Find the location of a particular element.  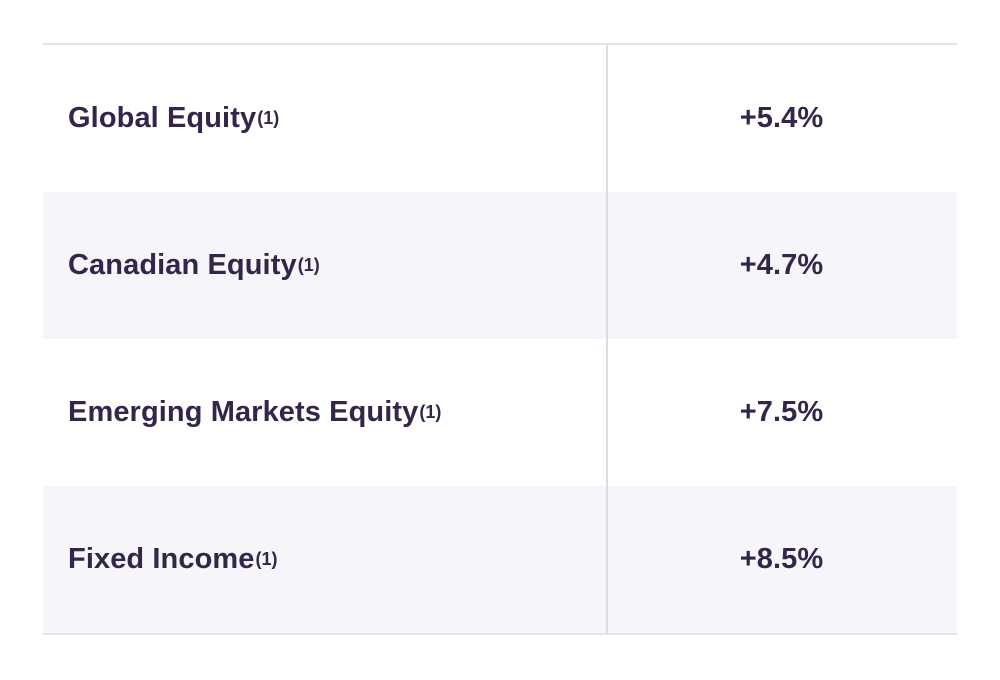

return-value: +4.7% is located at coordinates (781, 265).